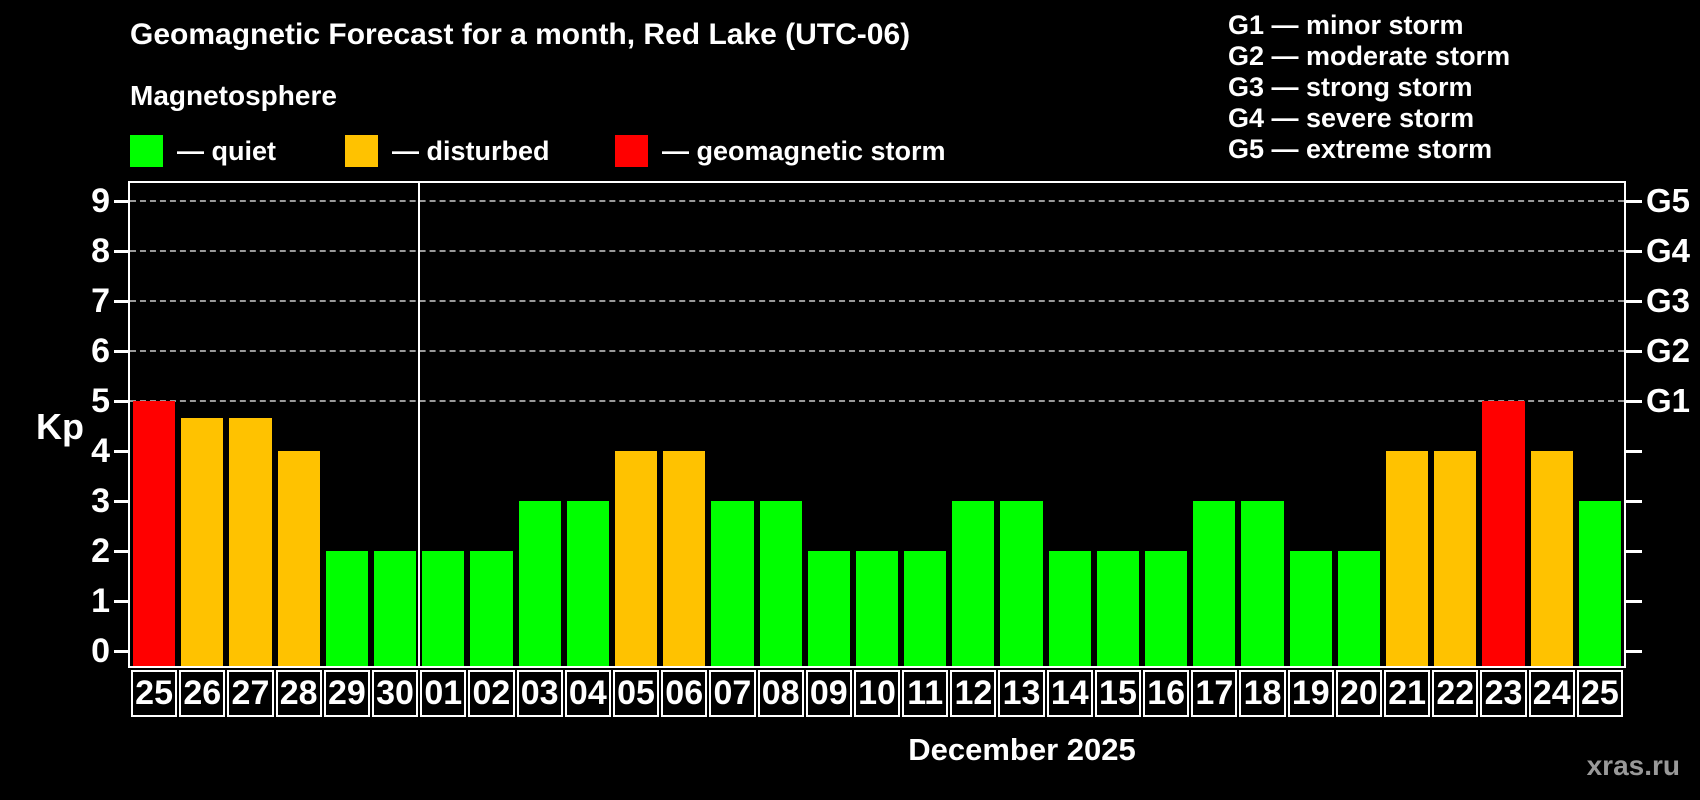 The height and width of the screenshot is (800, 1700). Describe the element at coordinates (973, 693) in the screenshot. I see `day-label: 12` at that location.